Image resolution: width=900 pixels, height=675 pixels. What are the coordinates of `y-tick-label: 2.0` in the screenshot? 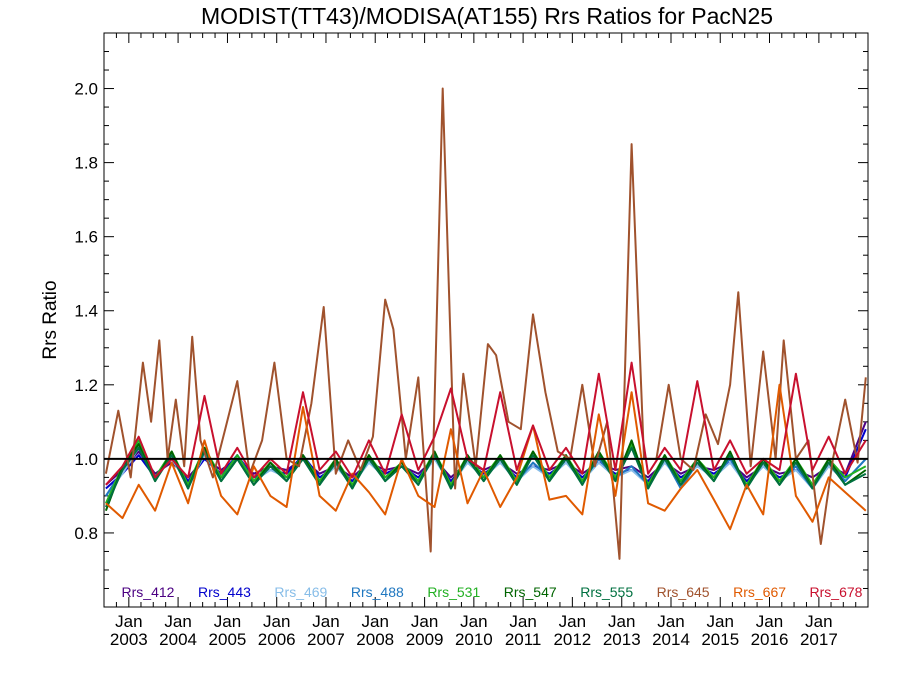 It's located at (86, 89).